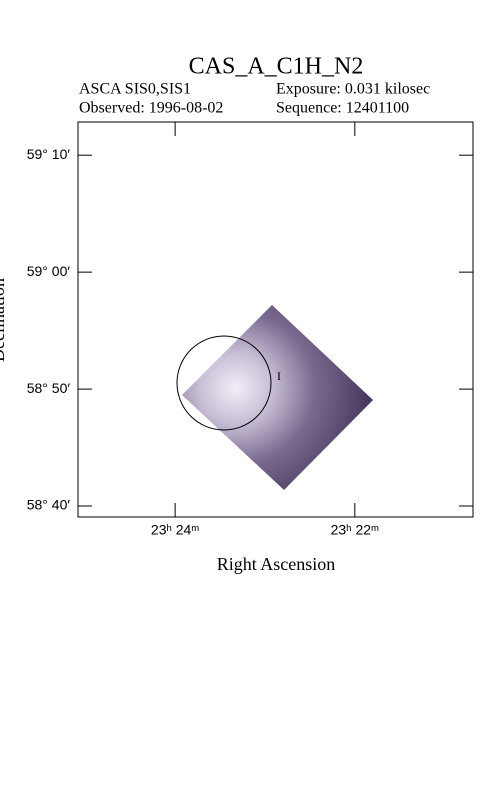  What do you see at coordinates (49, 154) in the screenshot?
I see `y-tick-label: 59° 10′` at bounding box center [49, 154].